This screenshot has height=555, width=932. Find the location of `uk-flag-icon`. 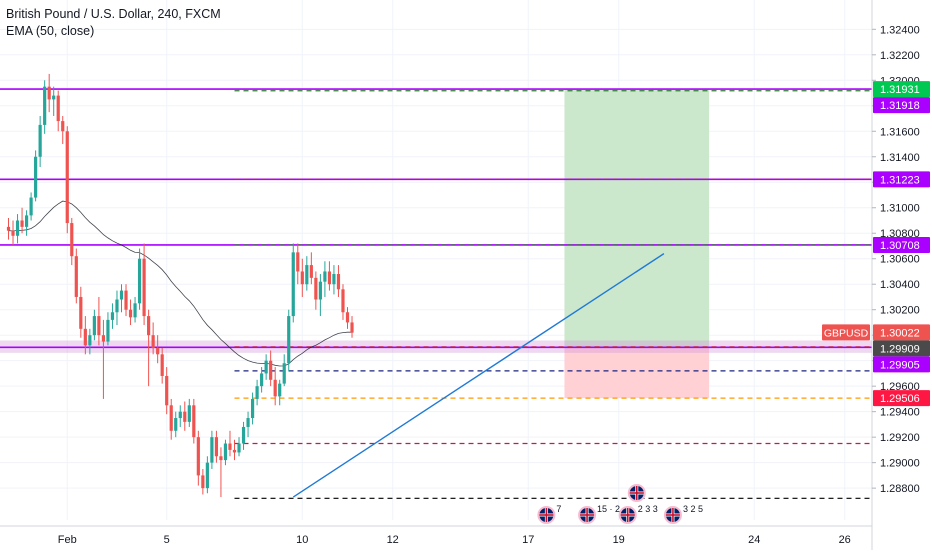

uk-flag-icon is located at coordinates (636, 493).